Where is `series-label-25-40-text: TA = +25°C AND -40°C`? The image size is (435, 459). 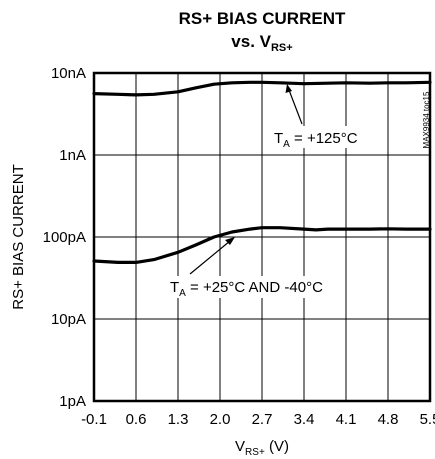 series-label-25-40-text: TA = +25°C AND -40°C is located at coordinates (246, 289).